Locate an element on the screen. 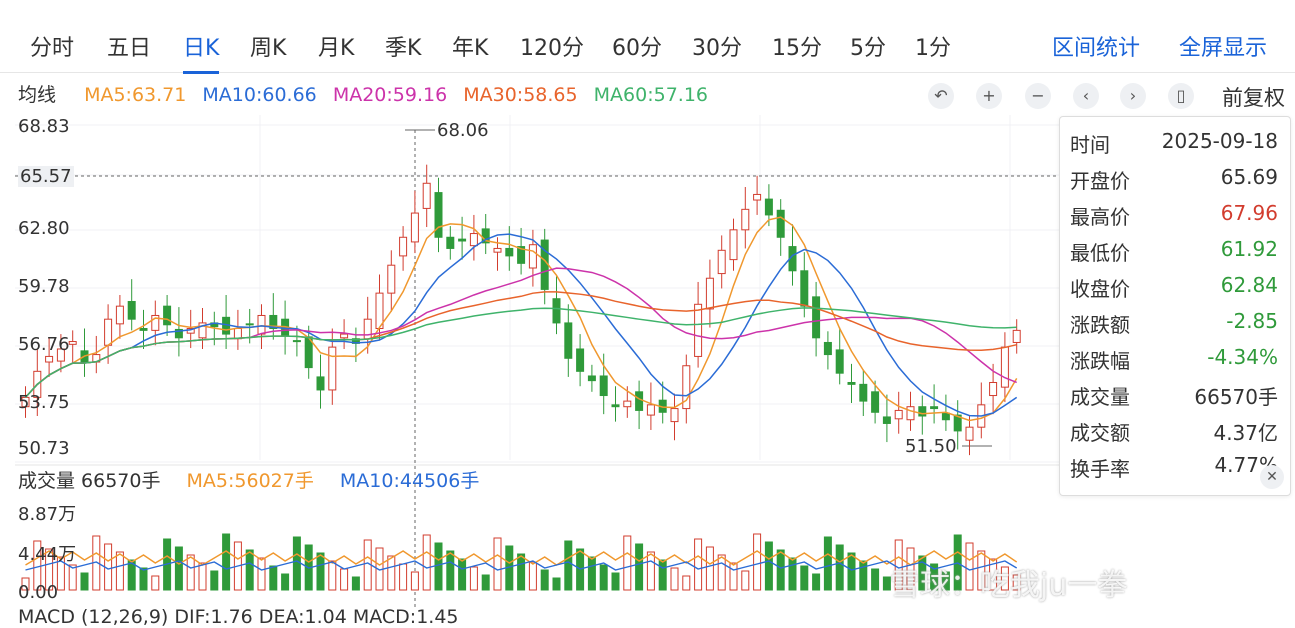  price-tick-6: 53.75 is located at coordinates (44, 402).